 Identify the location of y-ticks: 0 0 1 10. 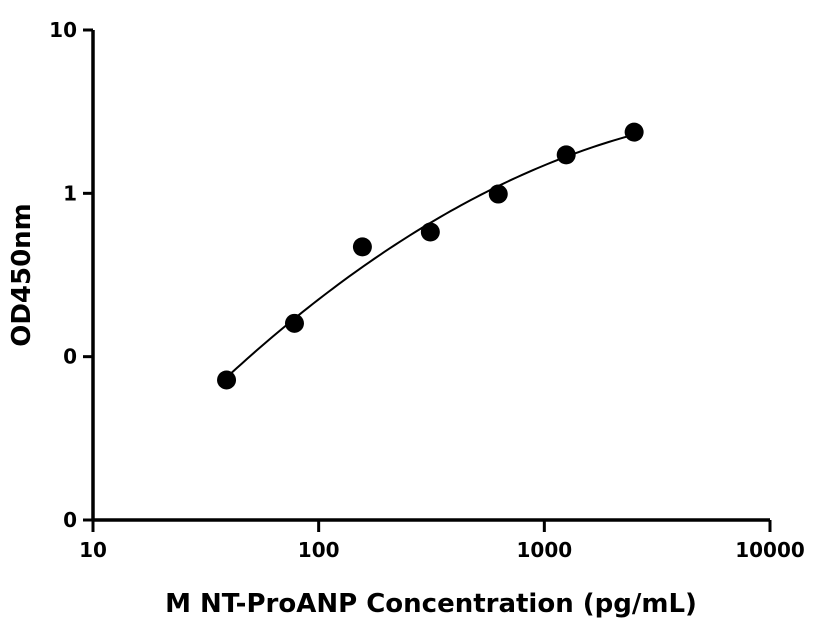
(71, 275).